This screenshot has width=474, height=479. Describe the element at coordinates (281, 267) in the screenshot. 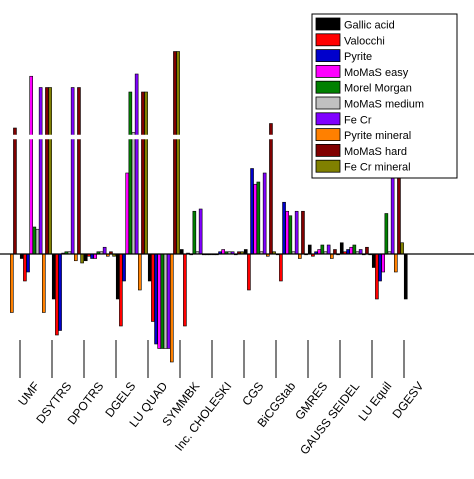

I see `bar-valocchi-bicgstab` at that location.